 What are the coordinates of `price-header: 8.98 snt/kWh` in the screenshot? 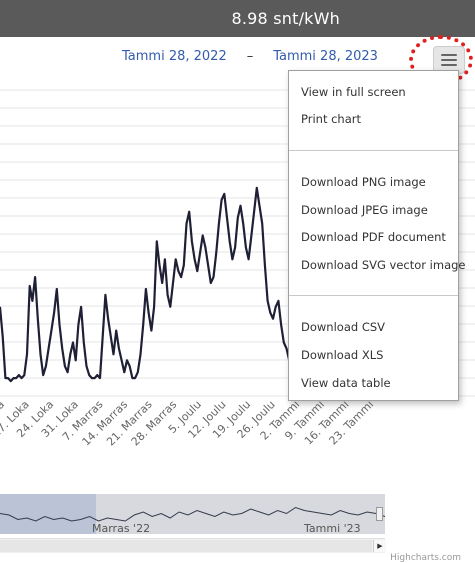 It's located at (237, 18).